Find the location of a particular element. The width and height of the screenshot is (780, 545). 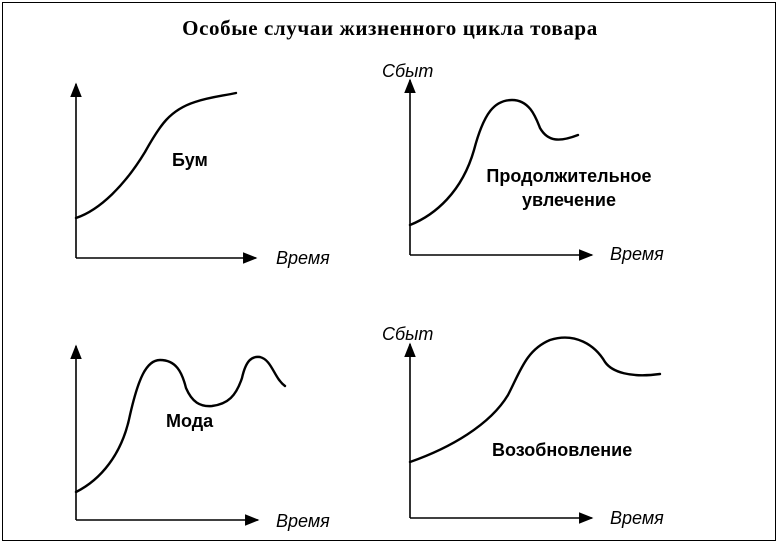

fashion-x-label: Время is located at coordinates (303, 521).